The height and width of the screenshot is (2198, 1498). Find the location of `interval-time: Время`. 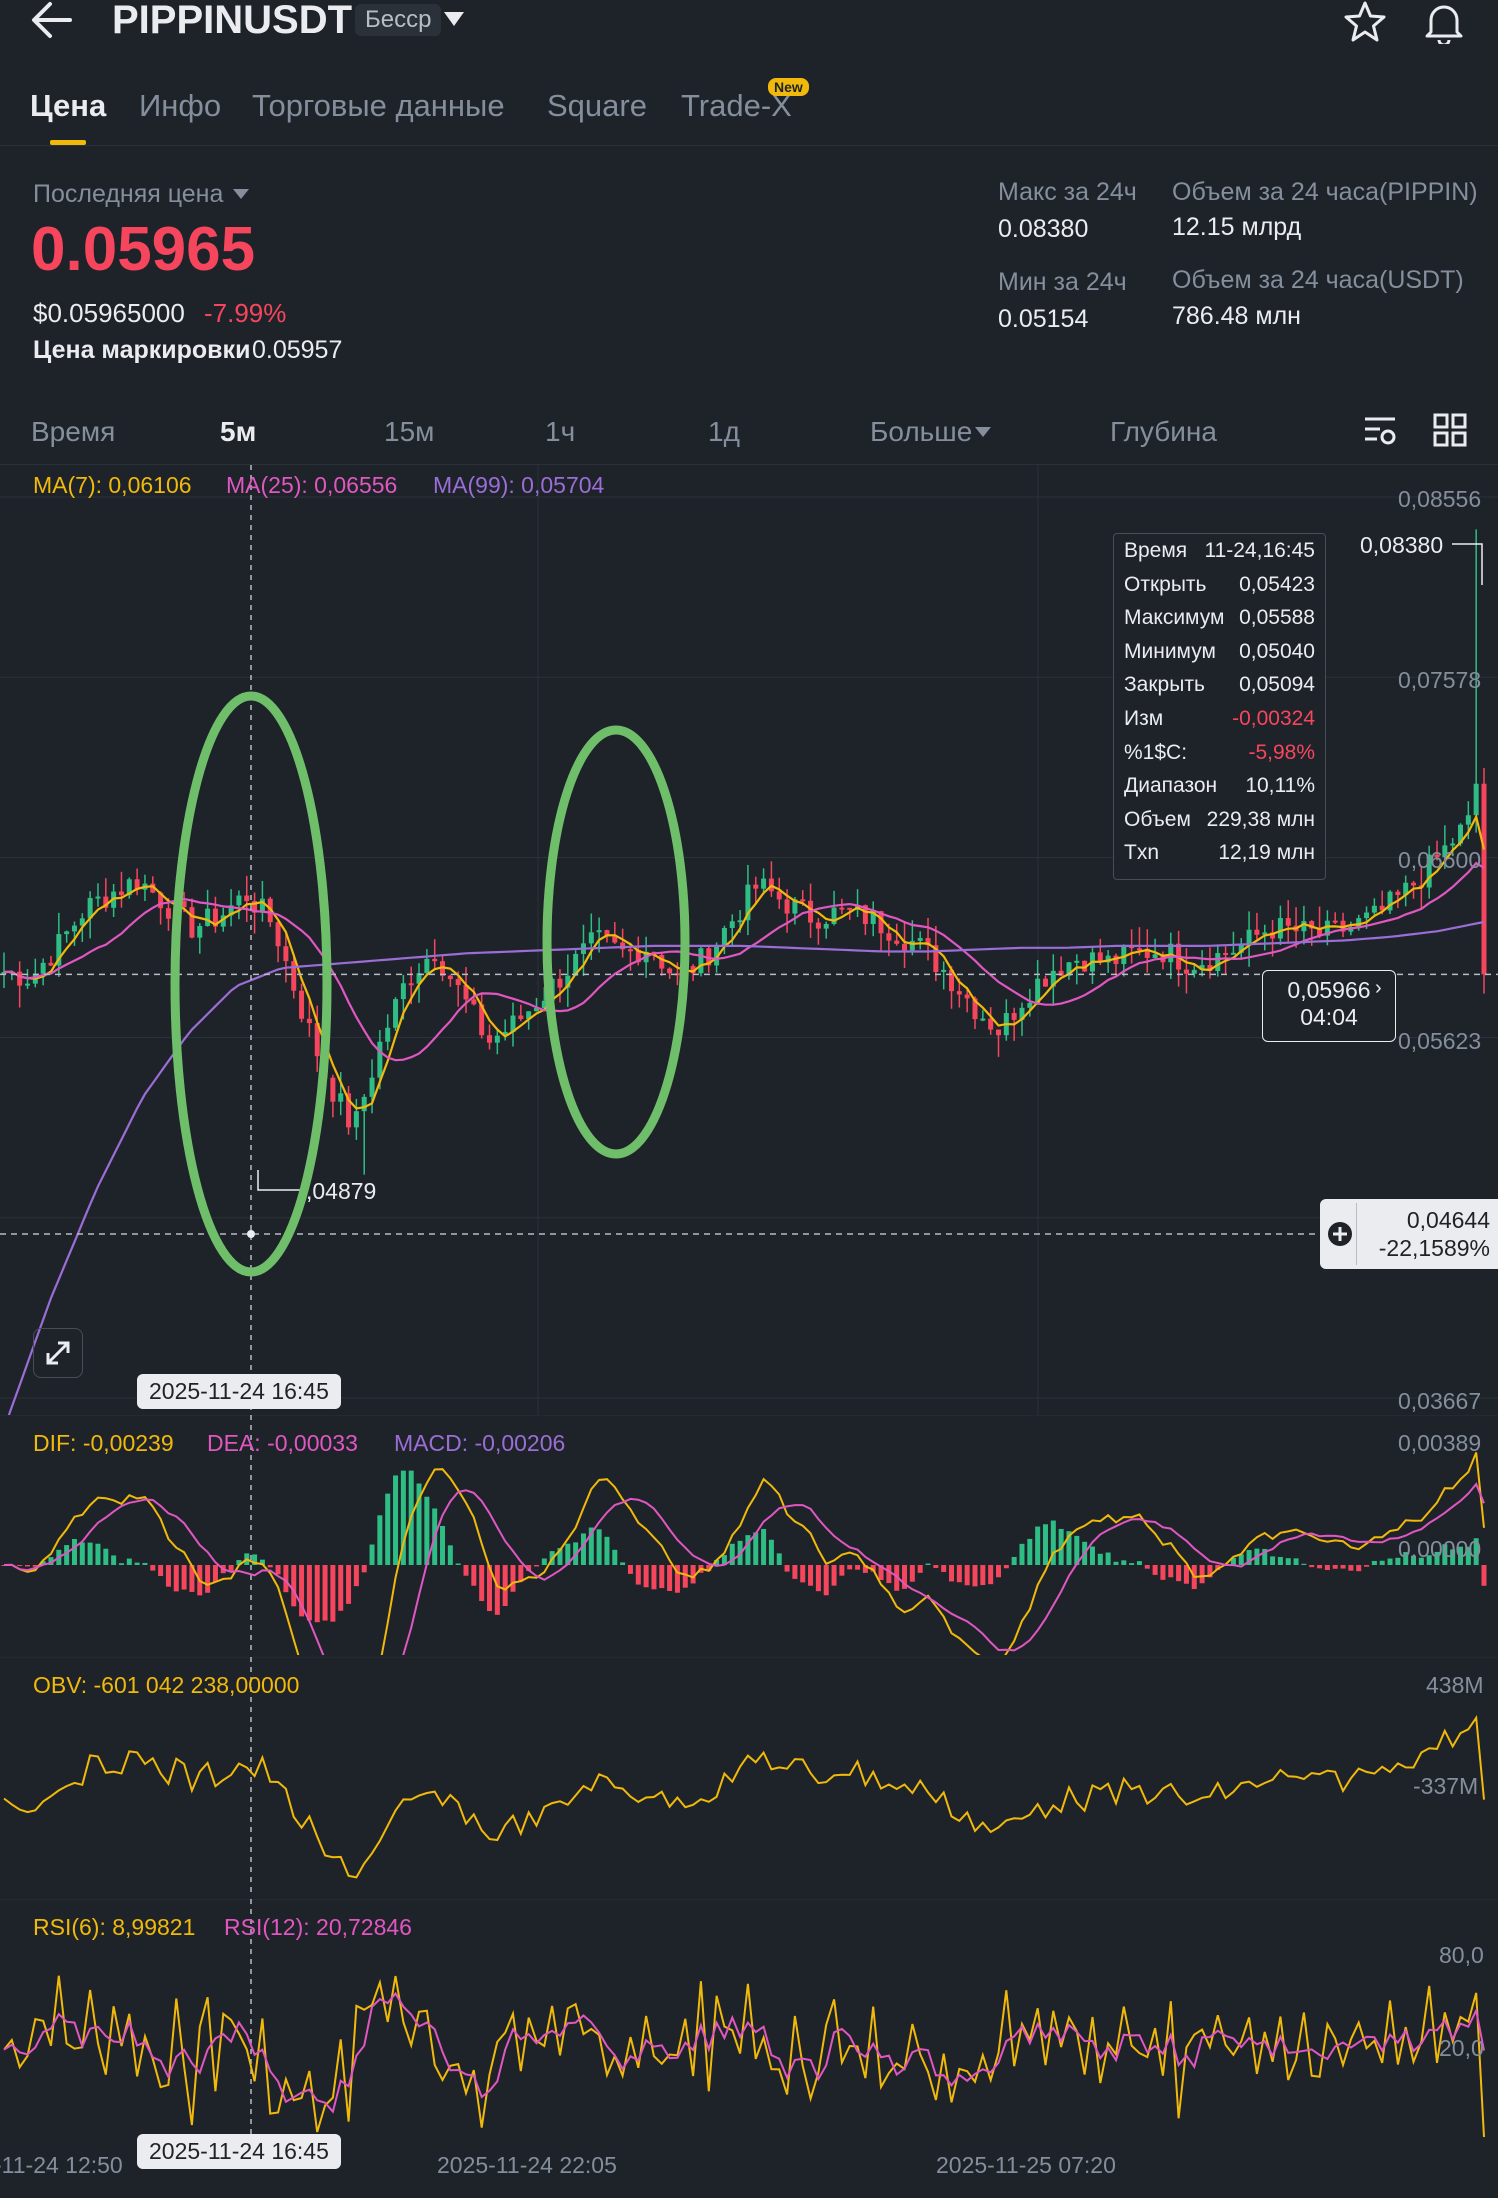

interval-time: Время is located at coordinates (73, 431).